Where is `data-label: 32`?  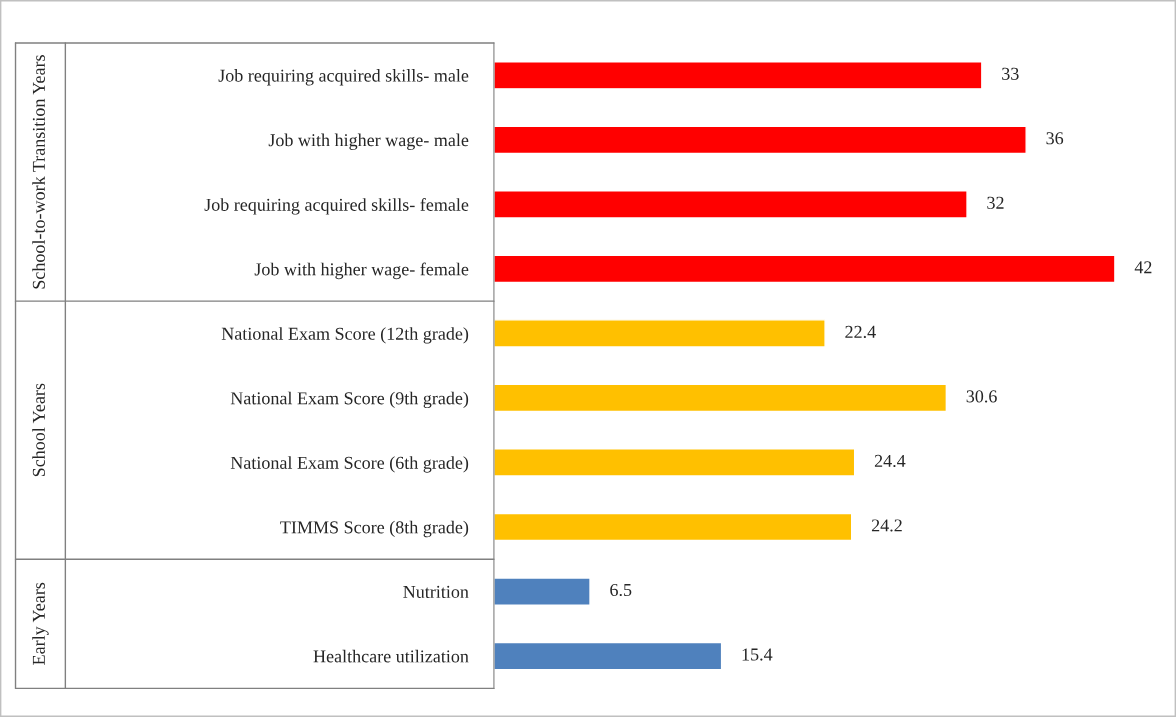 data-label: 32 is located at coordinates (995, 202).